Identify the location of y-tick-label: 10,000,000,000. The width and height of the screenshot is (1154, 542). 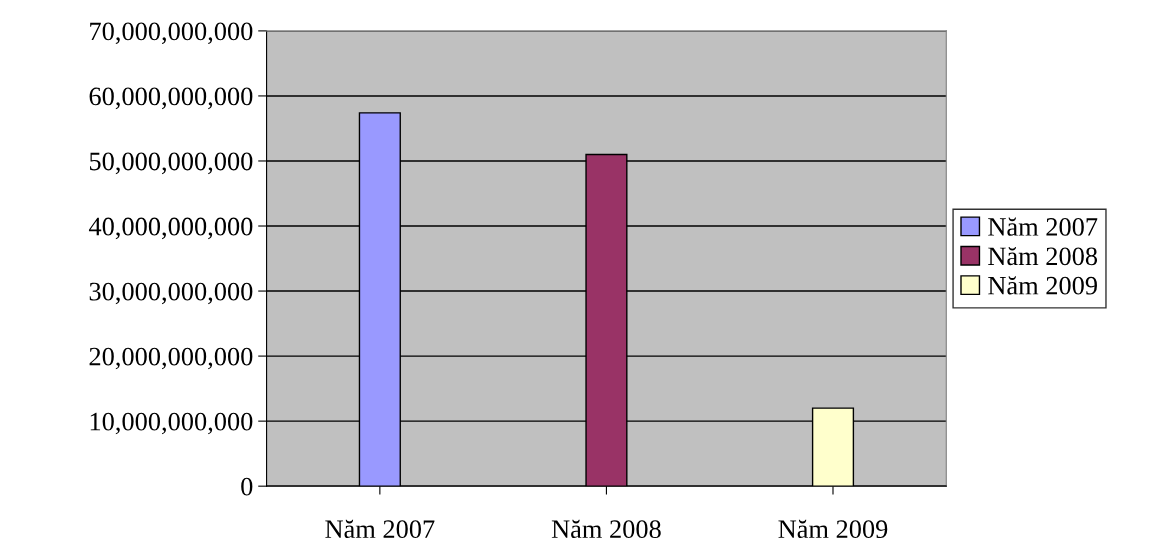
(171, 423).